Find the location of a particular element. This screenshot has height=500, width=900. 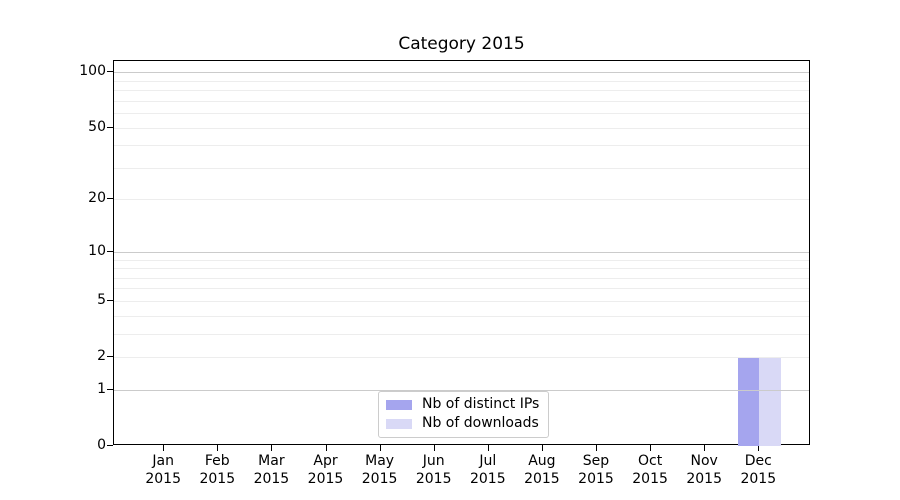

x-tick-label: Jun 2015 is located at coordinates (433, 470).